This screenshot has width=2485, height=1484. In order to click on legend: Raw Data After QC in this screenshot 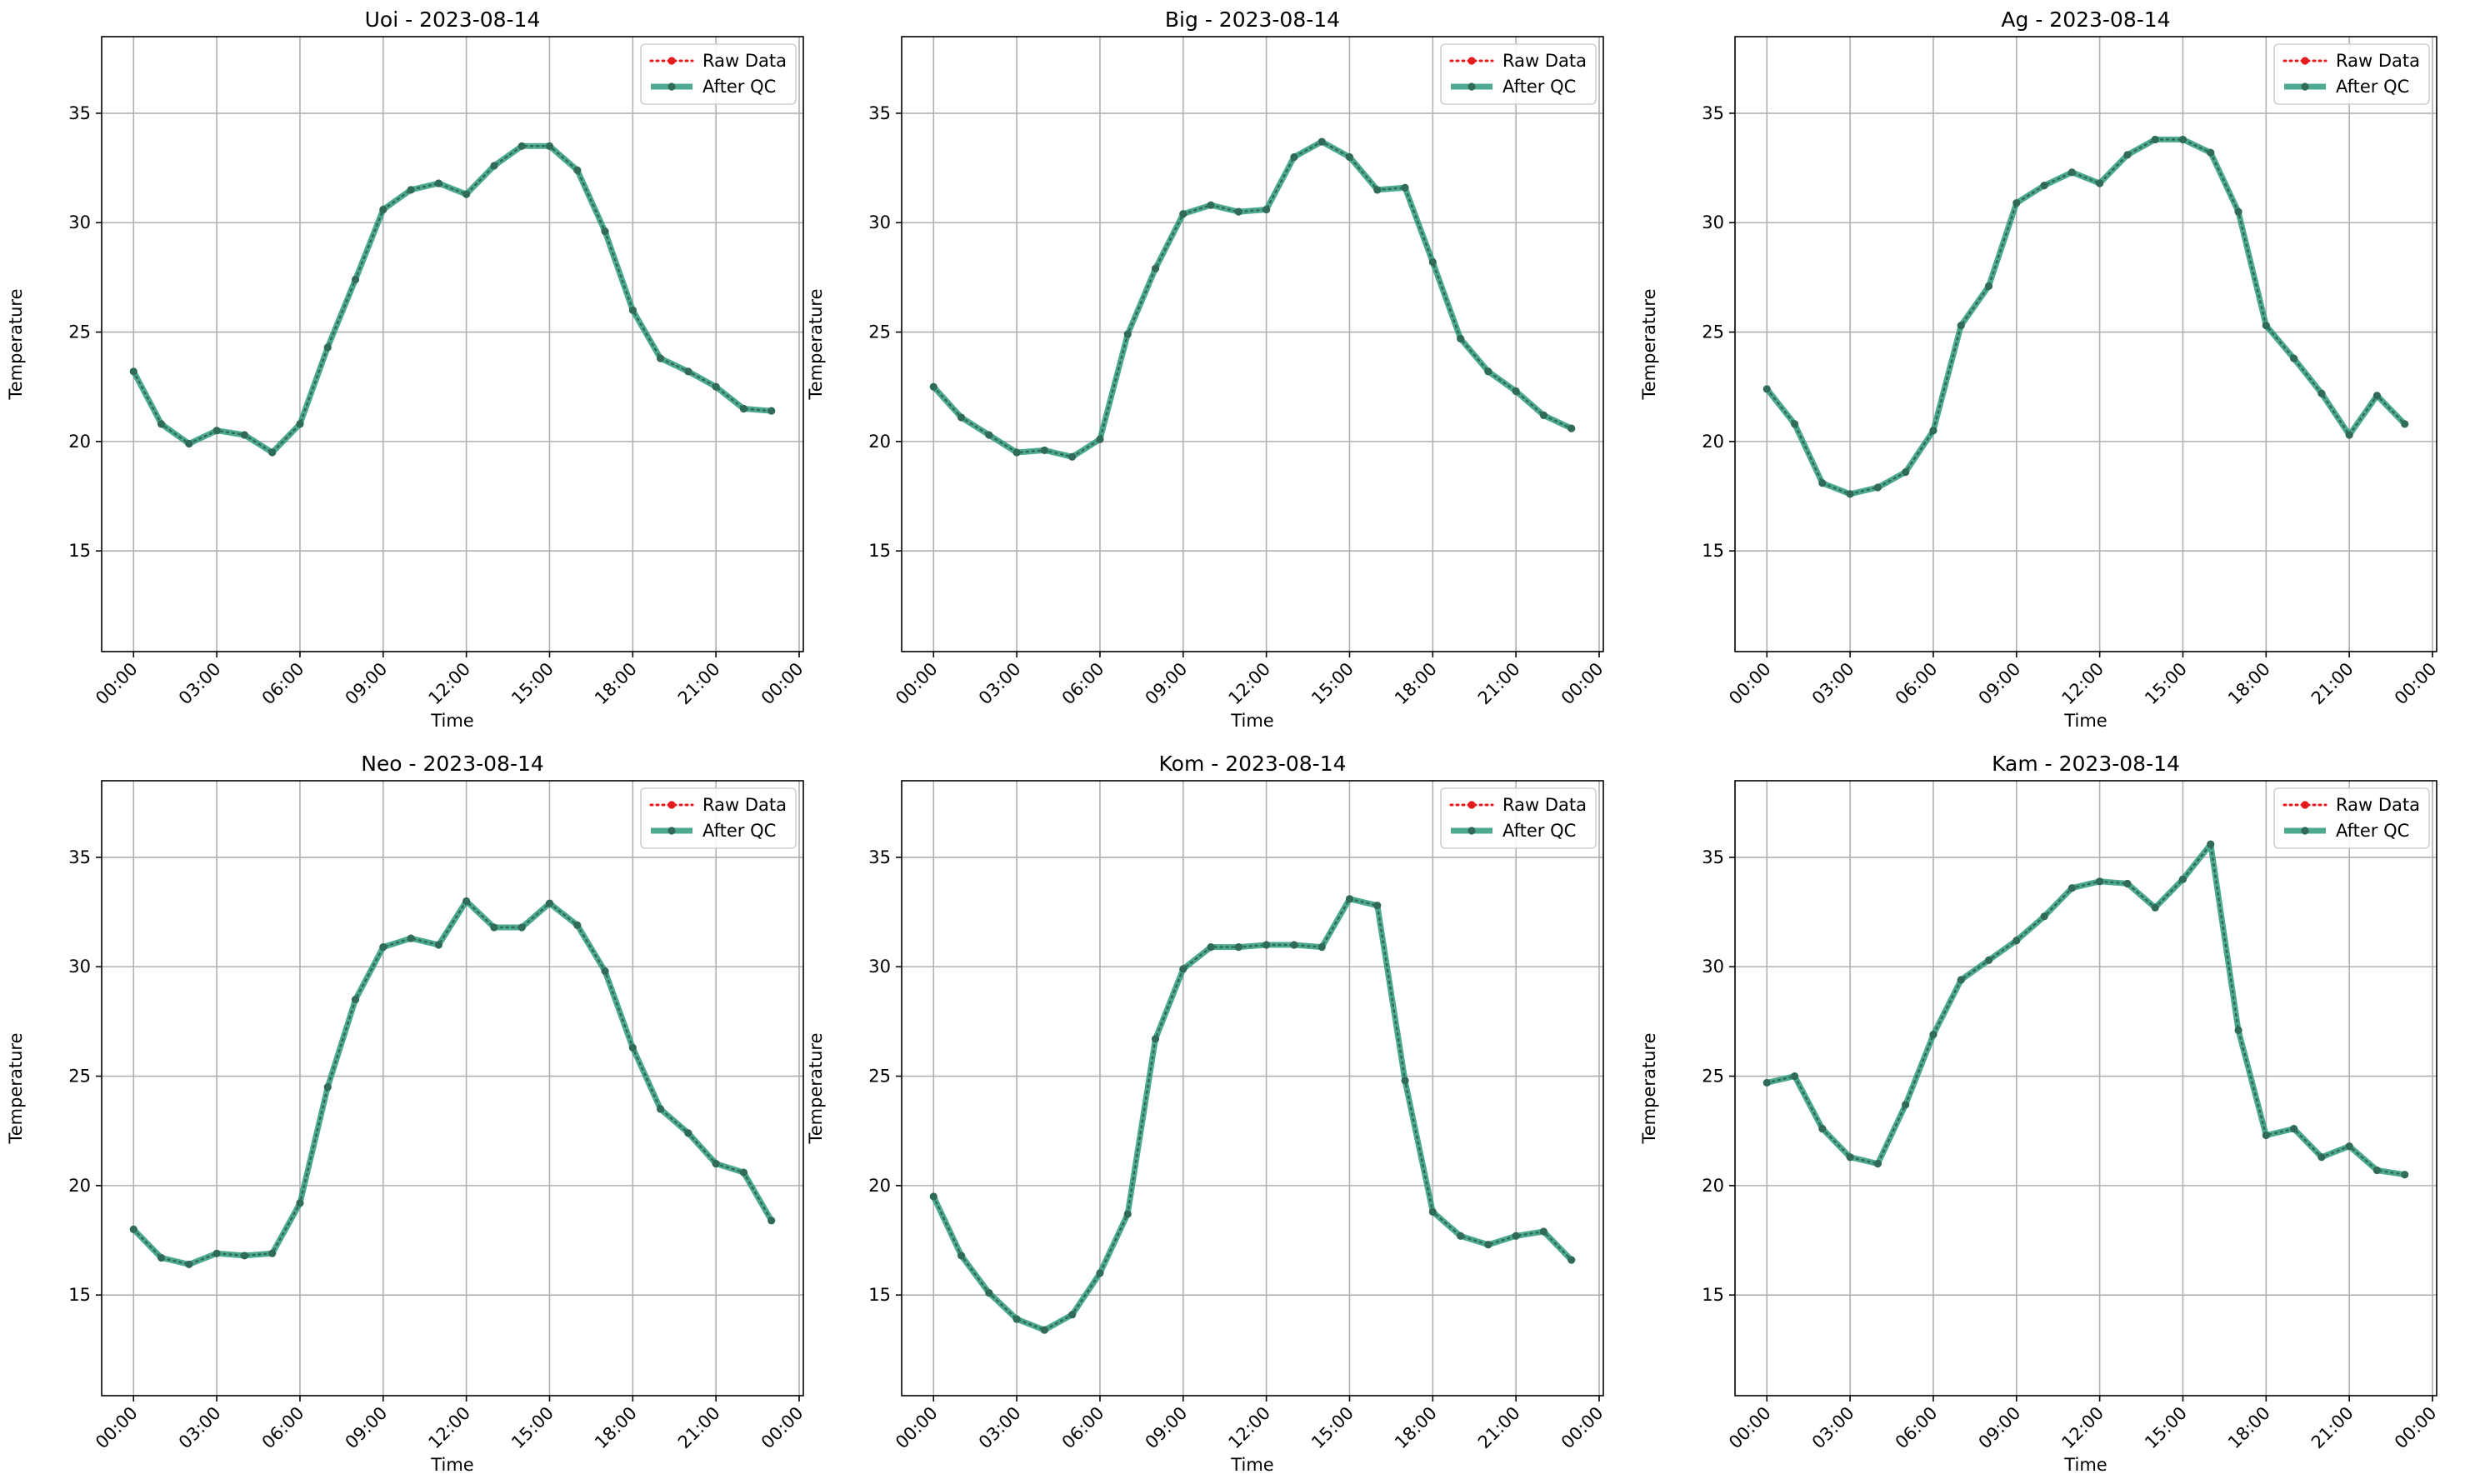, I will do `click(2351, 74)`.